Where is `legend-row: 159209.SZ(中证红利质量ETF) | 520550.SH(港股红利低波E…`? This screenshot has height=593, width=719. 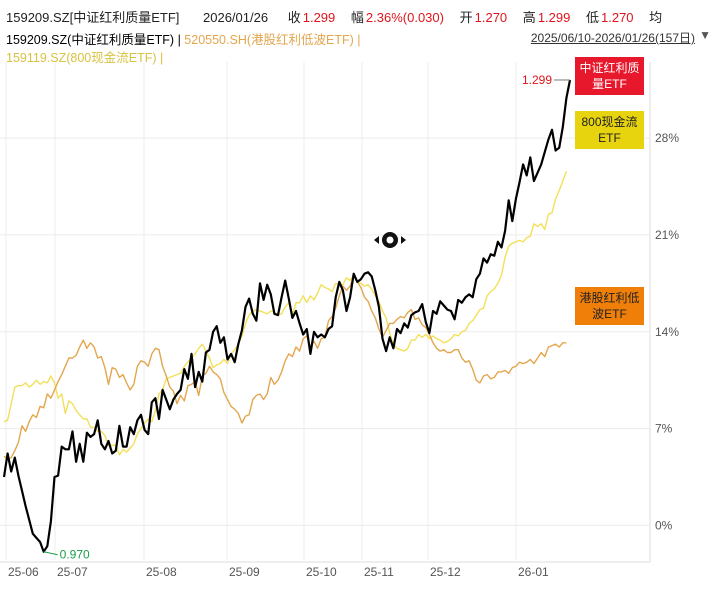 legend-row: 159209.SZ(中证红利质量ETF) | 520550.SH(港股红利低波E… is located at coordinates (183, 38).